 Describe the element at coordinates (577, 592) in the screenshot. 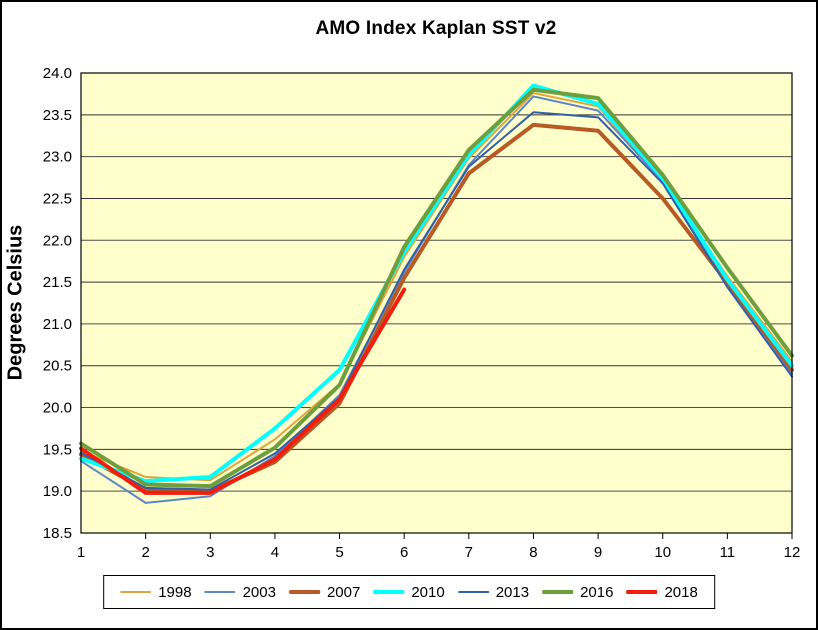

I see `legend-item-2016: 2016` at that location.